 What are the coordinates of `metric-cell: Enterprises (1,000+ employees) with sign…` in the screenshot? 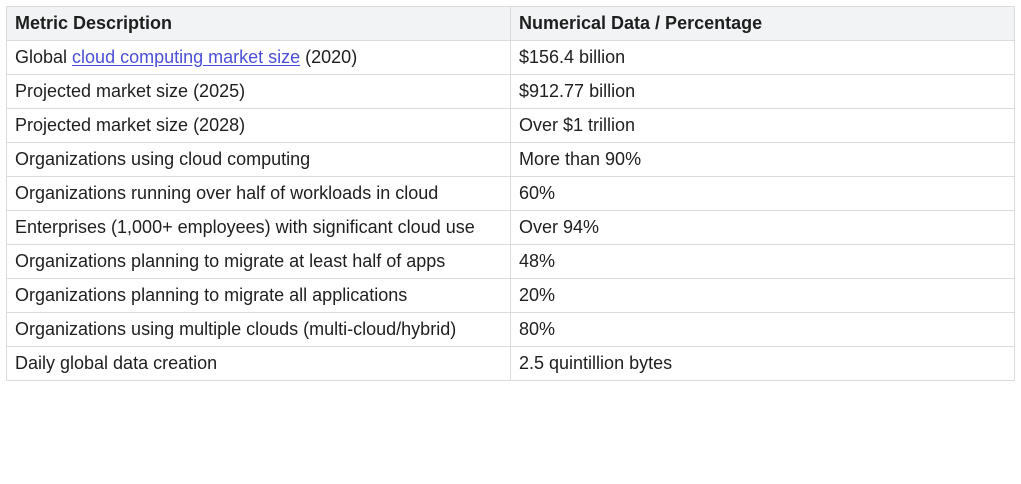 It's located at (258, 227).